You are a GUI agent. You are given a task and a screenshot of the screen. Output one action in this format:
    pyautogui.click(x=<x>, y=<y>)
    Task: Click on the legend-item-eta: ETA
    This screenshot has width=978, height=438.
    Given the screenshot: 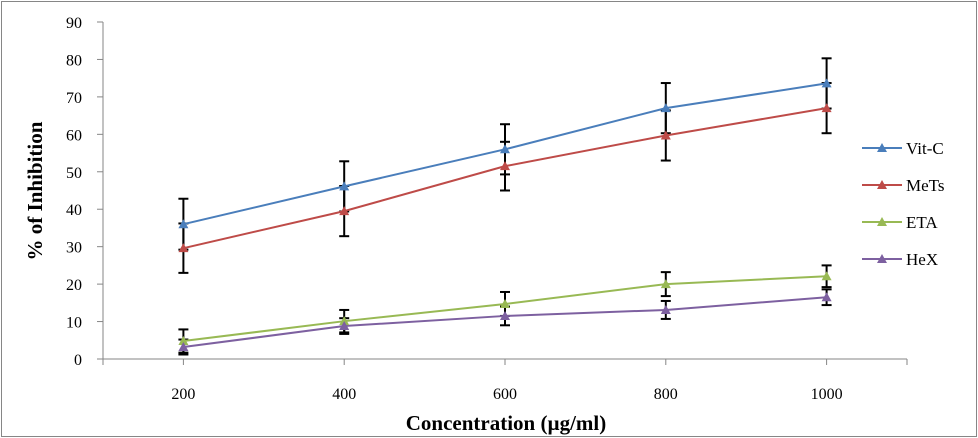 What is the action you would take?
    pyautogui.click(x=900, y=222)
    